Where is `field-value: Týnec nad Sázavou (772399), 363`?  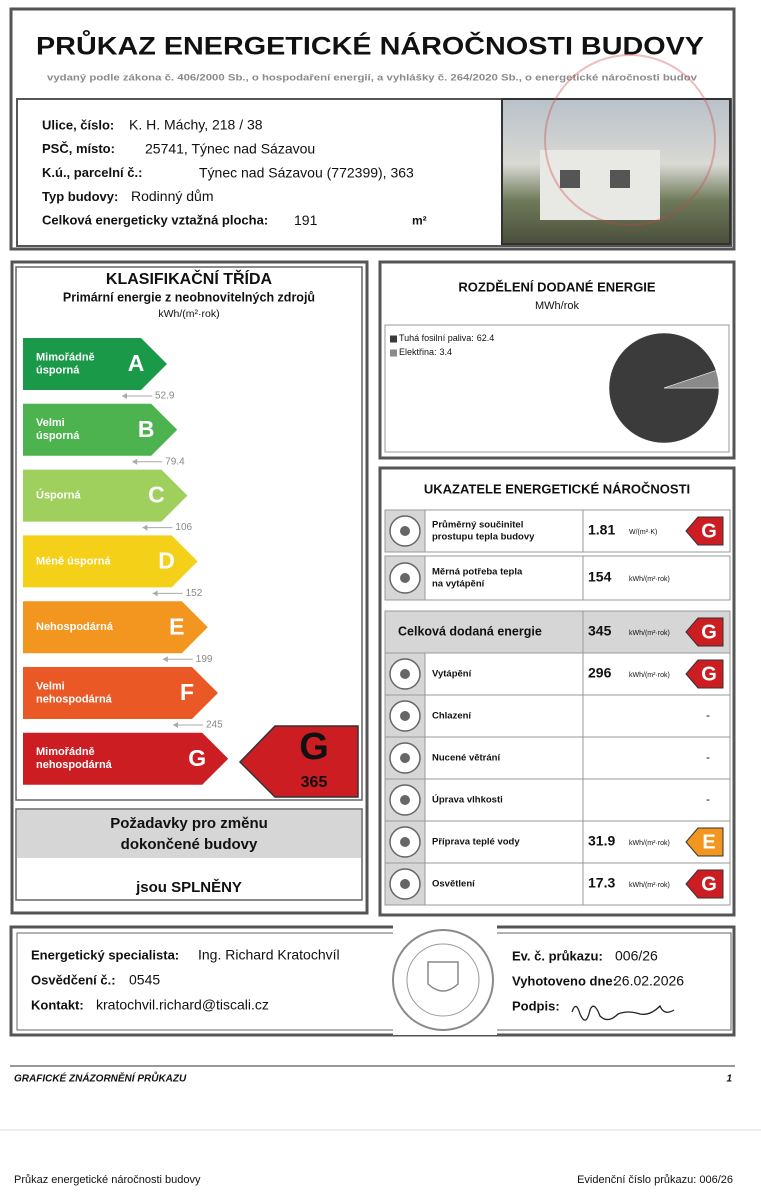
field-value: Týnec nad Sázavou (772399), 363 is located at coordinates (306, 172).